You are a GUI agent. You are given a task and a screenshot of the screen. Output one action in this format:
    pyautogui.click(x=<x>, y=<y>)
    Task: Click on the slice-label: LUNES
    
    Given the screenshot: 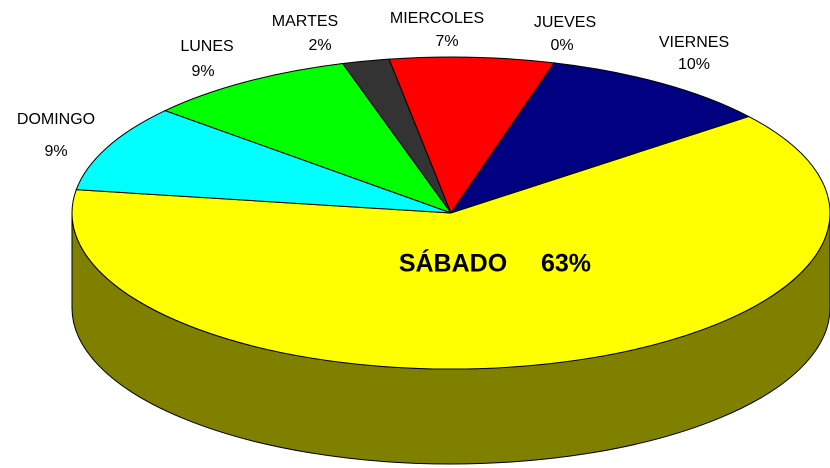 What is the action you would take?
    pyautogui.click(x=206, y=46)
    